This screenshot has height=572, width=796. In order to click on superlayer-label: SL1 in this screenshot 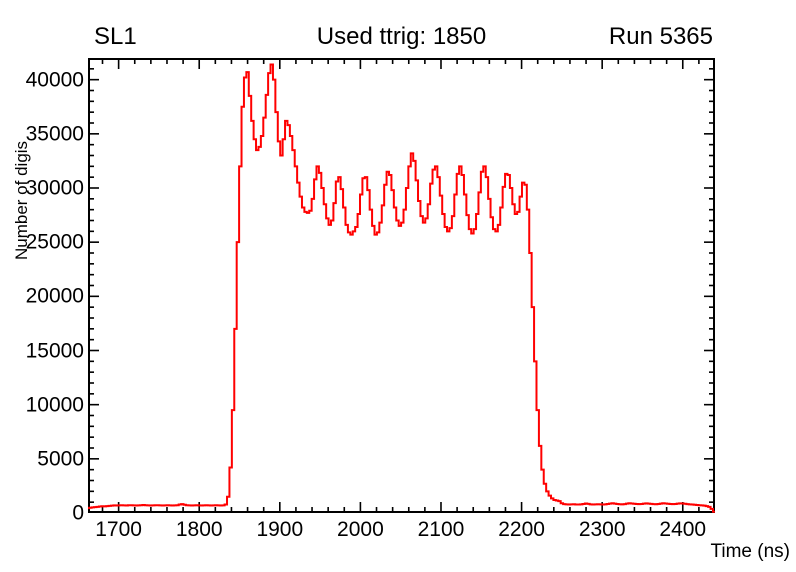, I will do `click(115, 36)`.